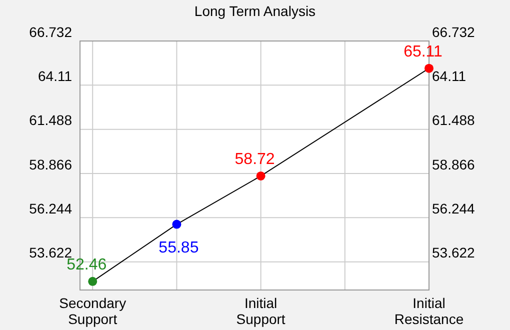 Image resolution: width=510 pixels, height=330 pixels. Describe the element at coordinates (454, 32) in the screenshot. I see `y2-tick-label: 66.732` at that location.